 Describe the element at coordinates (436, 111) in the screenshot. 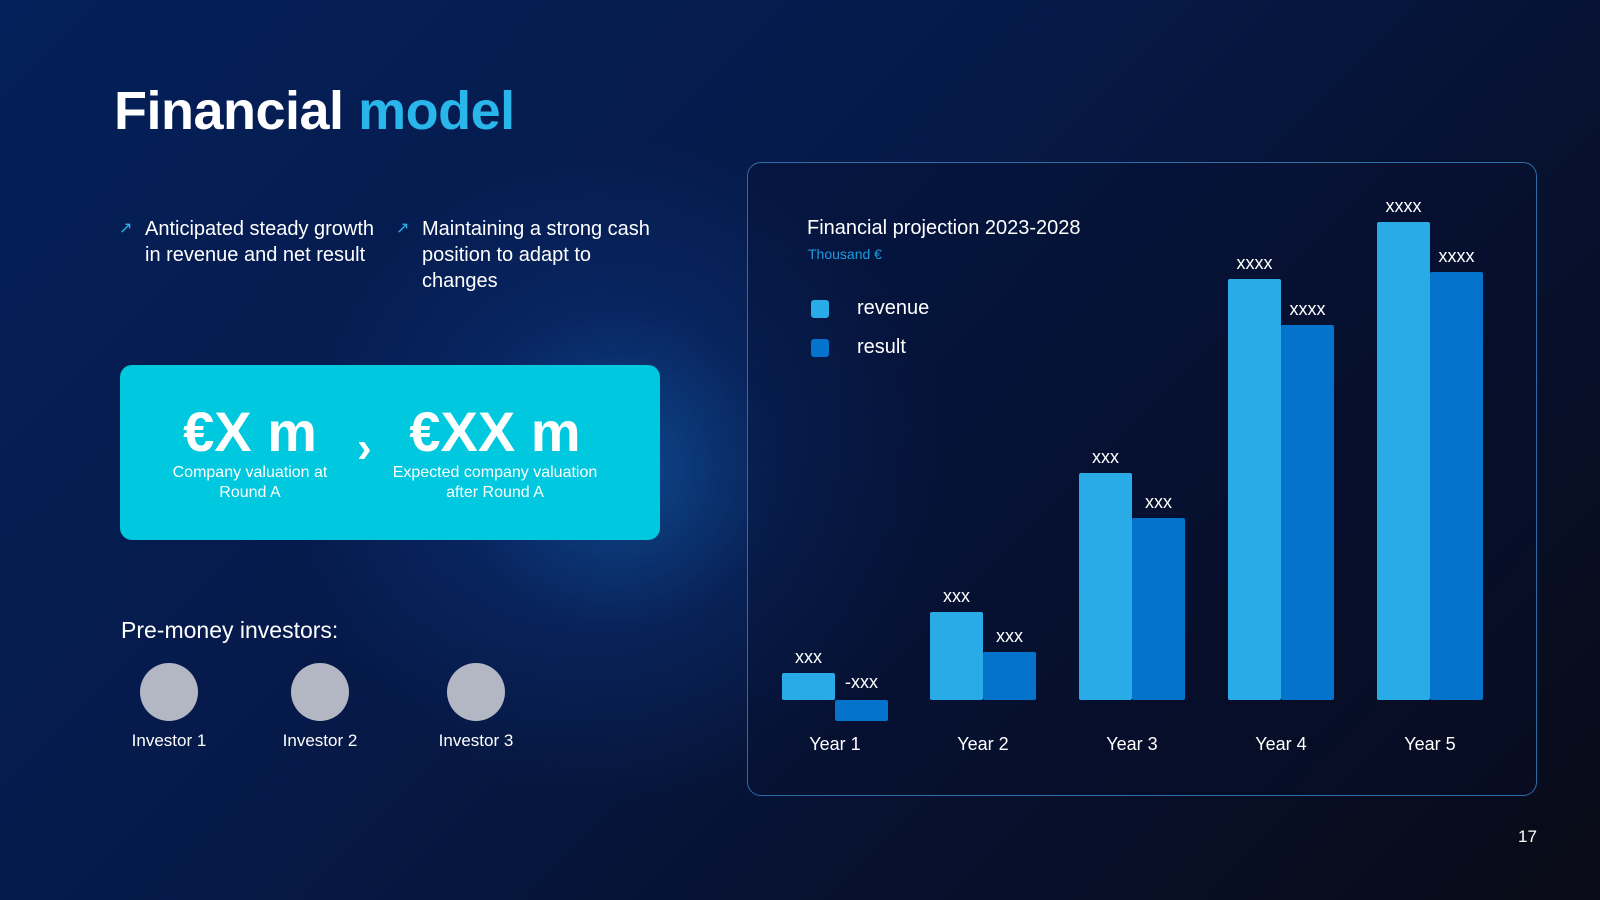

I see `title-accent: model` at that location.